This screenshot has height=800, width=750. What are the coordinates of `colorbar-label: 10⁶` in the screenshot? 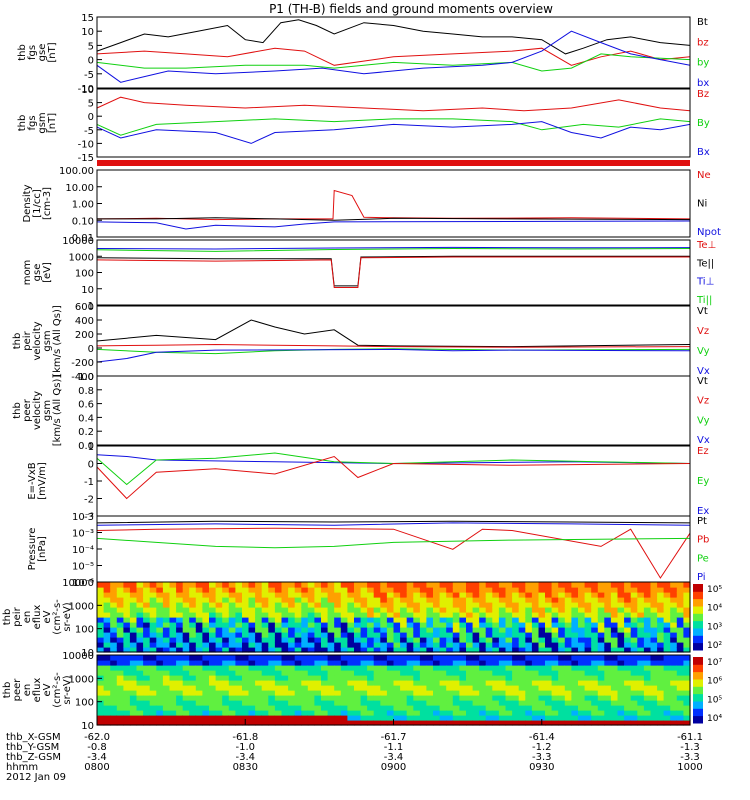 It's located at (714, 682).